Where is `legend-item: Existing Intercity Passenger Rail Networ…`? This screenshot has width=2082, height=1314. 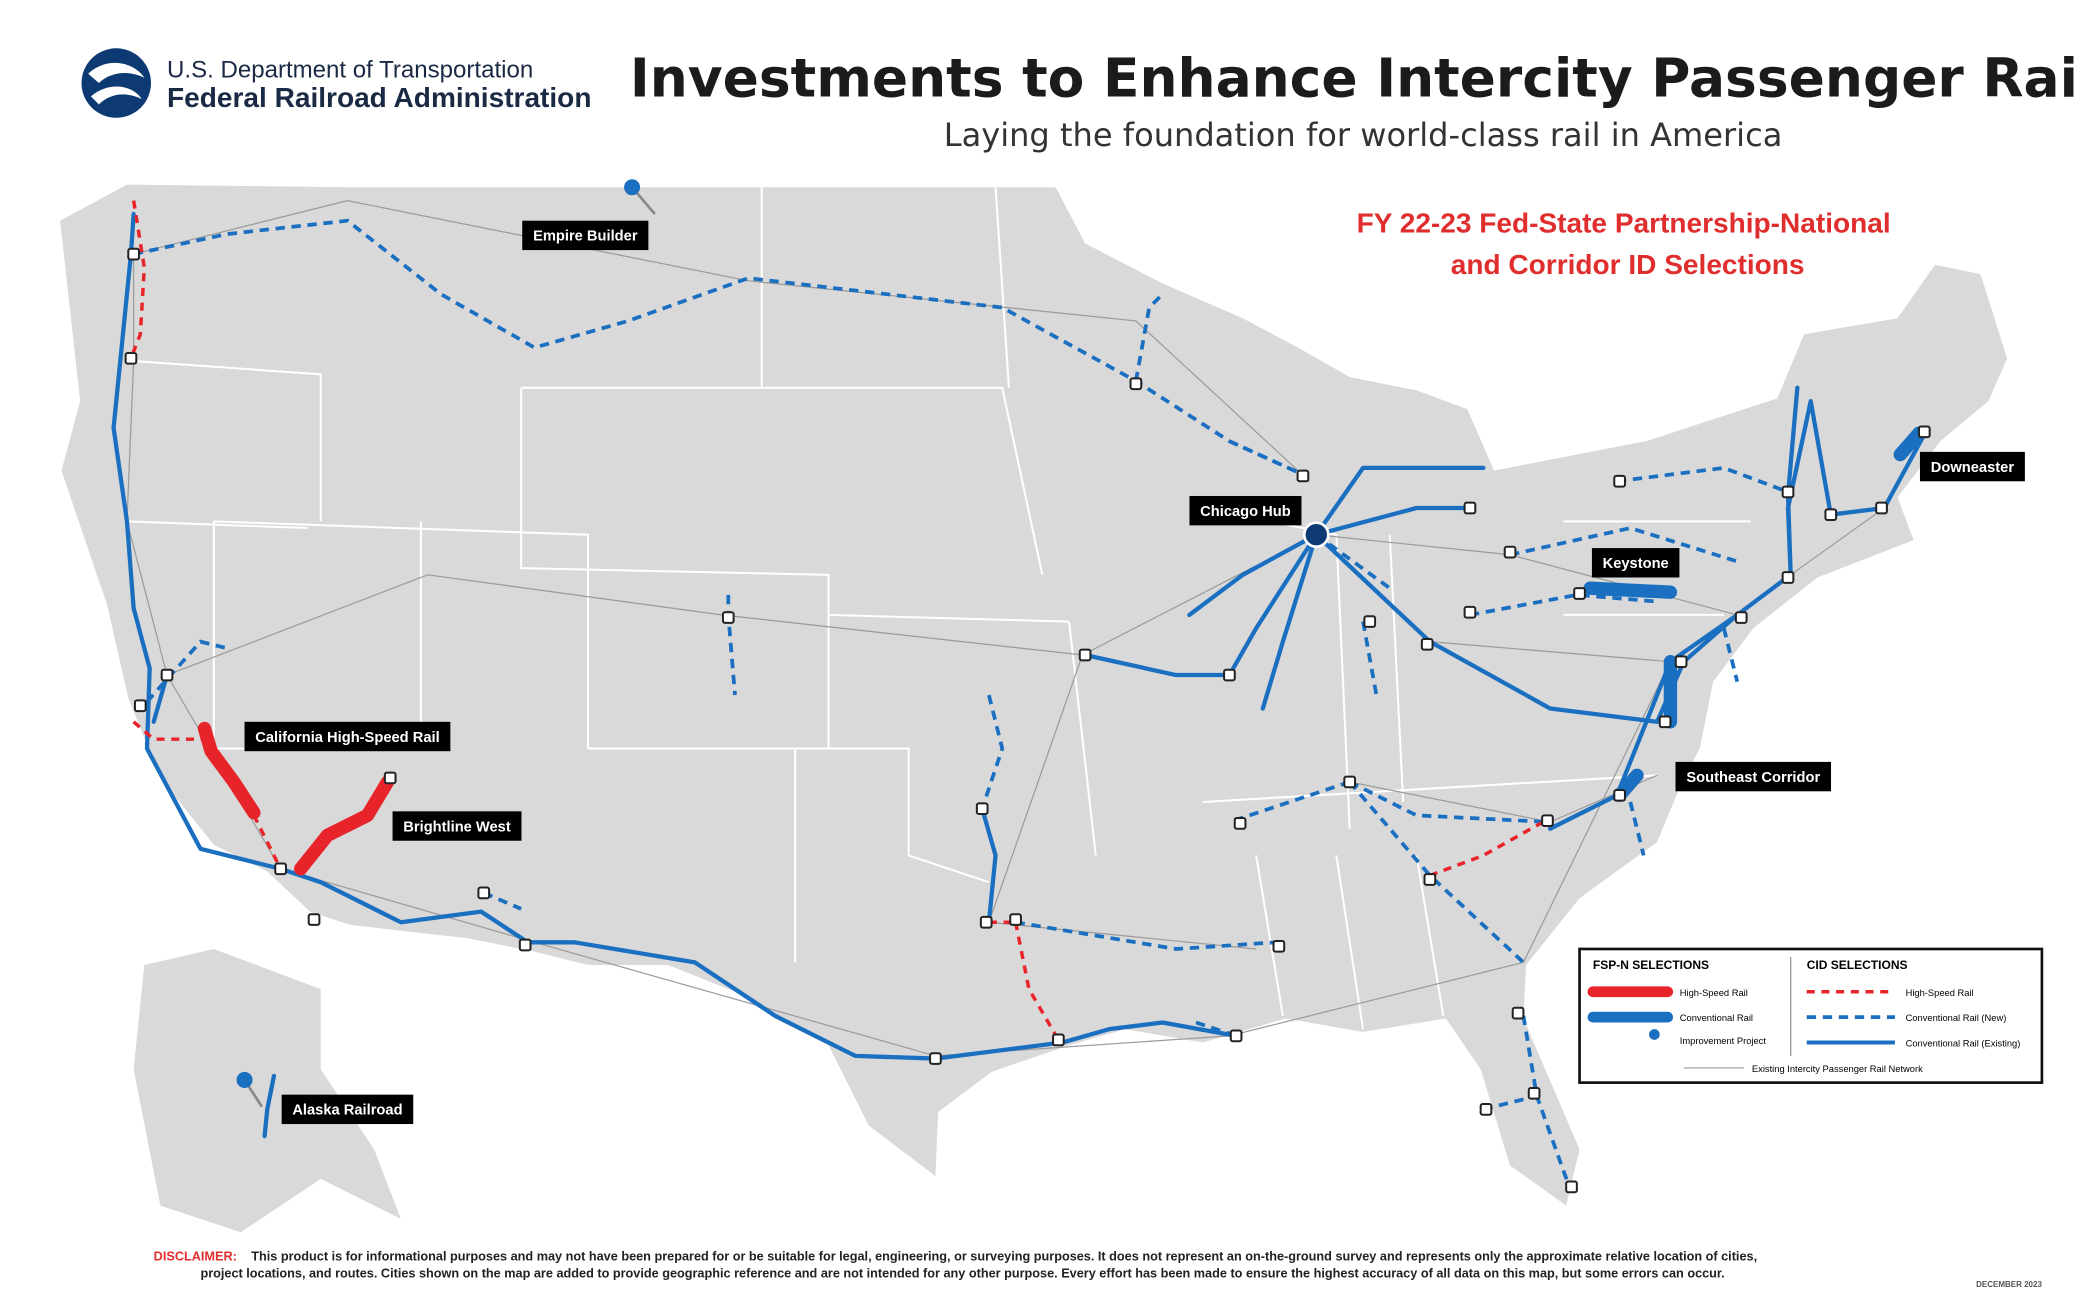
legend-item: Existing Intercity Passenger Rail Networ… is located at coordinates (1837, 1069).